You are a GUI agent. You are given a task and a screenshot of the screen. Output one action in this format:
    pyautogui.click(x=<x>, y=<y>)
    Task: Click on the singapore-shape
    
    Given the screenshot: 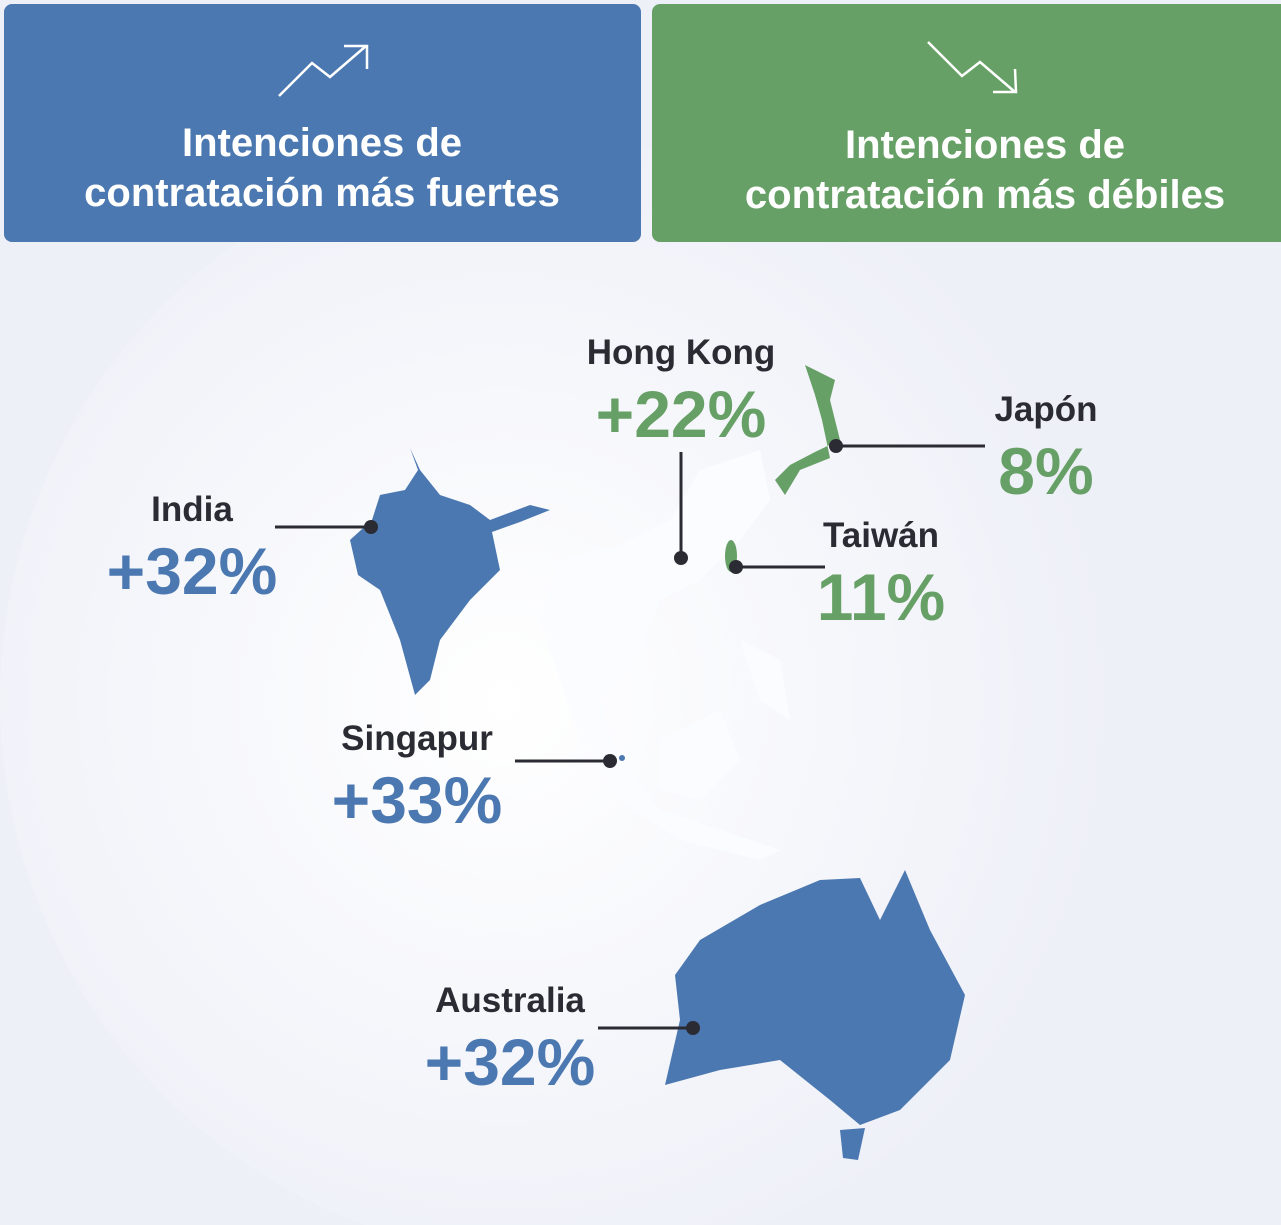 What is the action you would take?
    pyautogui.click(x=622, y=758)
    